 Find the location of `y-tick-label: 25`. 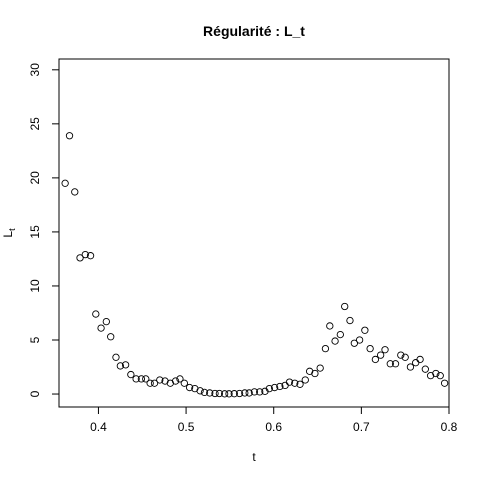

y-tick-label: 25 is located at coordinates (35, 124).